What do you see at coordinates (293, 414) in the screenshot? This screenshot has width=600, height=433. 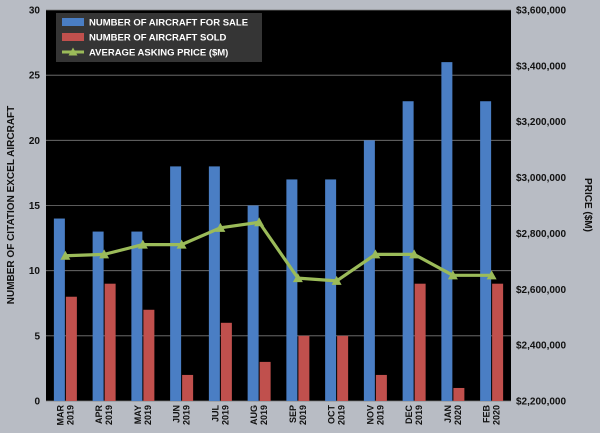 I see `category-month: SEP` at bounding box center [293, 414].